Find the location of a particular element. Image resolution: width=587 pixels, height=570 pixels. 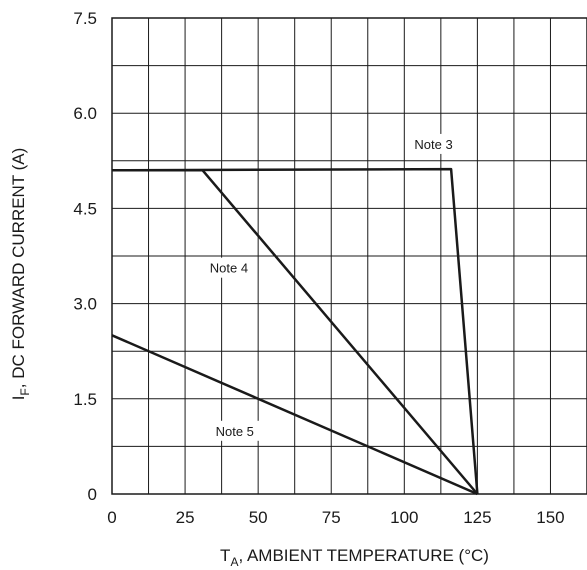

note-label: Note 5 is located at coordinates (235, 431).